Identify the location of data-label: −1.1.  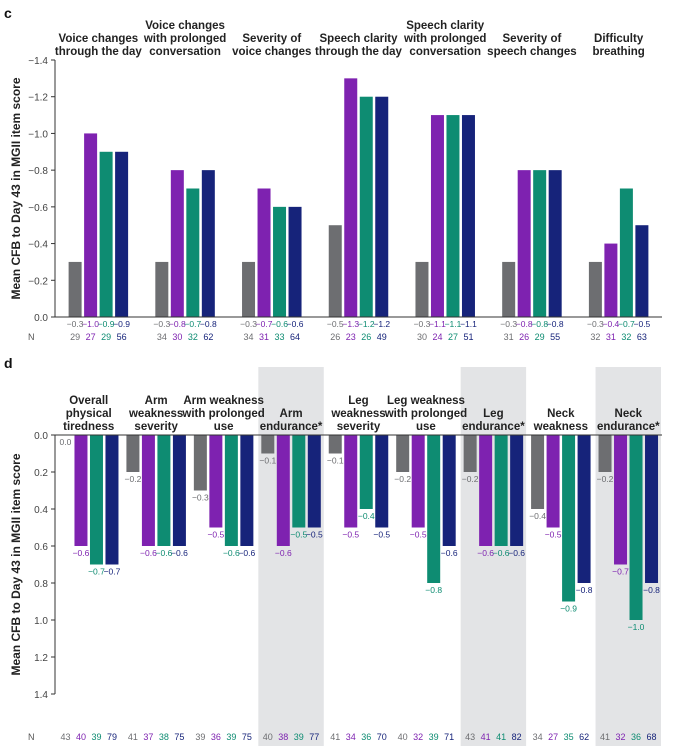
(437, 324).